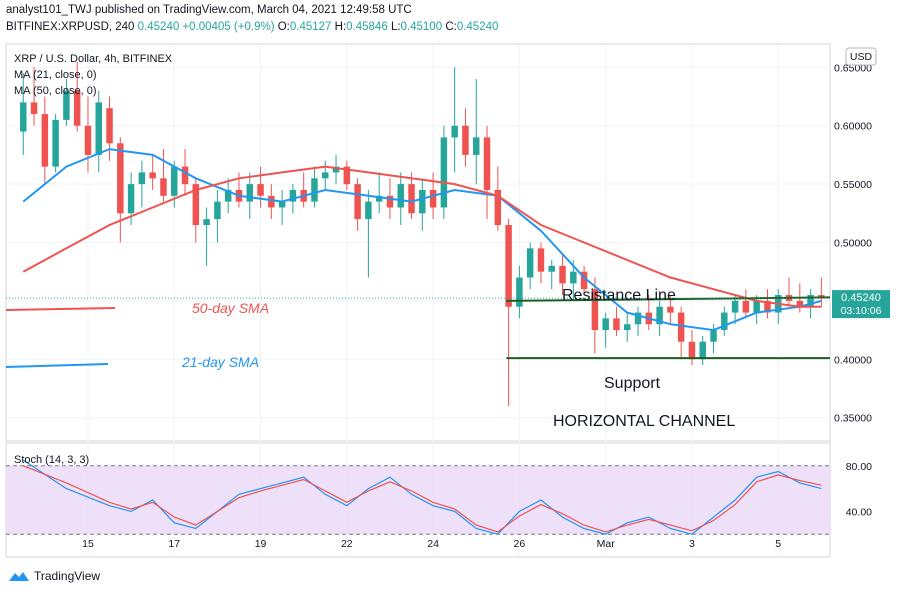  What do you see at coordinates (778, 544) in the screenshot?
I see `x-tick-label: 5` at bounding box center [778, 544].